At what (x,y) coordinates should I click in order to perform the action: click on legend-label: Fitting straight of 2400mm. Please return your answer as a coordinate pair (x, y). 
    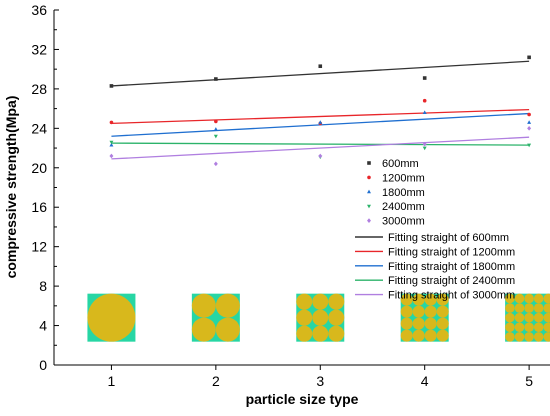
    Looking at the image, I should click on (451, 281).